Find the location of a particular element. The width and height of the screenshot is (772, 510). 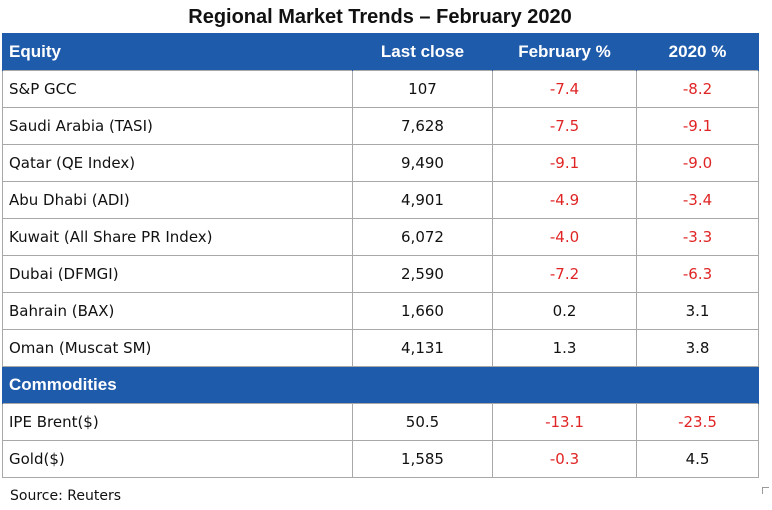

row-name: Bahrain (BAX) is located at coordinates (177, 311).